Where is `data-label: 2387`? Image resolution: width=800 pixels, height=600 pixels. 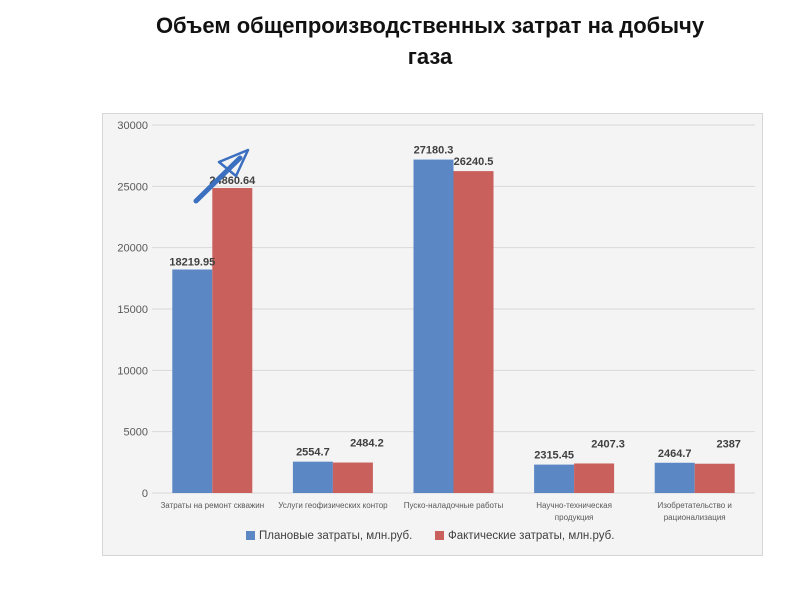
data-label: 2387 is located at coordinates (728, 445).